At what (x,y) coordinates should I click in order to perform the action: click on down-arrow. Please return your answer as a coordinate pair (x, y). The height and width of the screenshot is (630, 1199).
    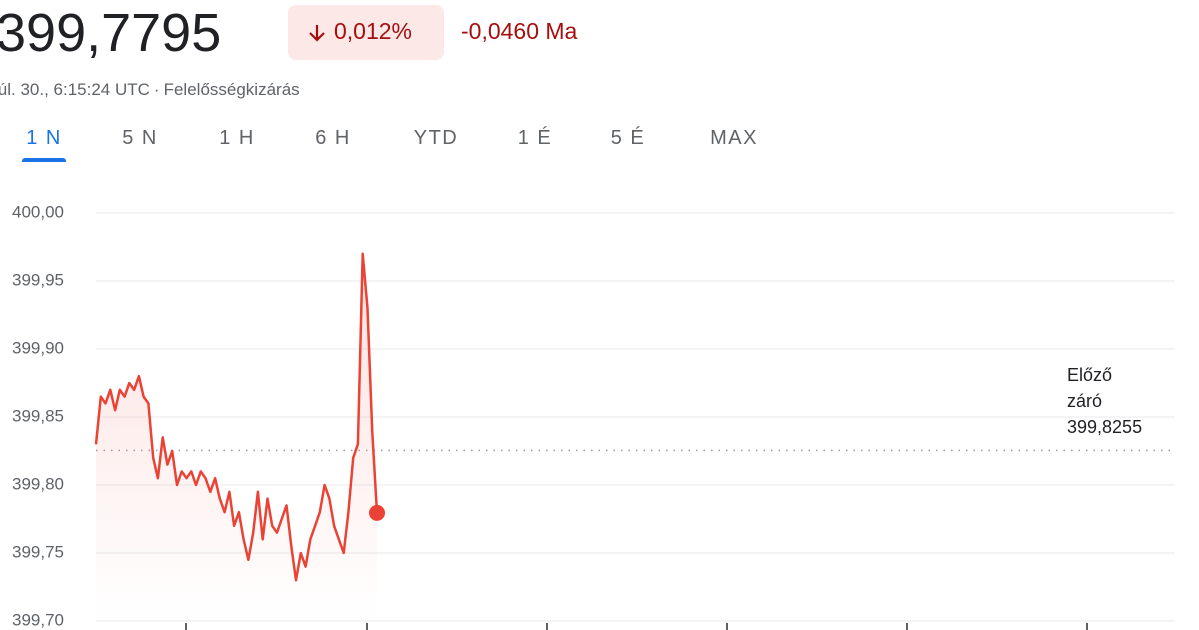
    Looking at the image, I should click on (317, 33).